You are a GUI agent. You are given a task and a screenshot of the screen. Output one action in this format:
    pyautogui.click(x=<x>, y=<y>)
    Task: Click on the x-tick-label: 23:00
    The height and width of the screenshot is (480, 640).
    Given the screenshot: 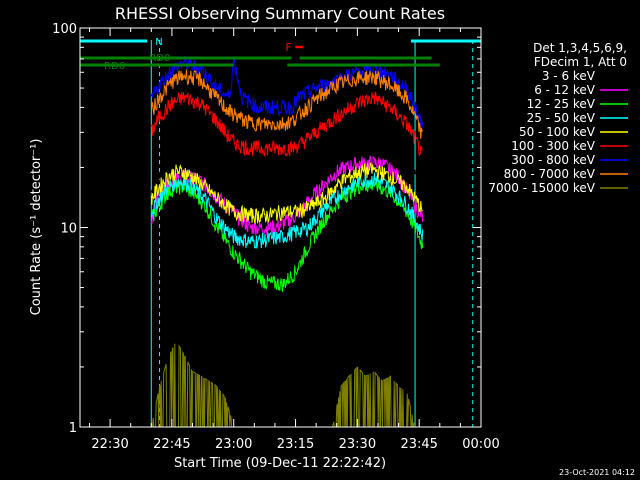 What is the action you would take?
    pyautogui.click(x=233, y=444)
    